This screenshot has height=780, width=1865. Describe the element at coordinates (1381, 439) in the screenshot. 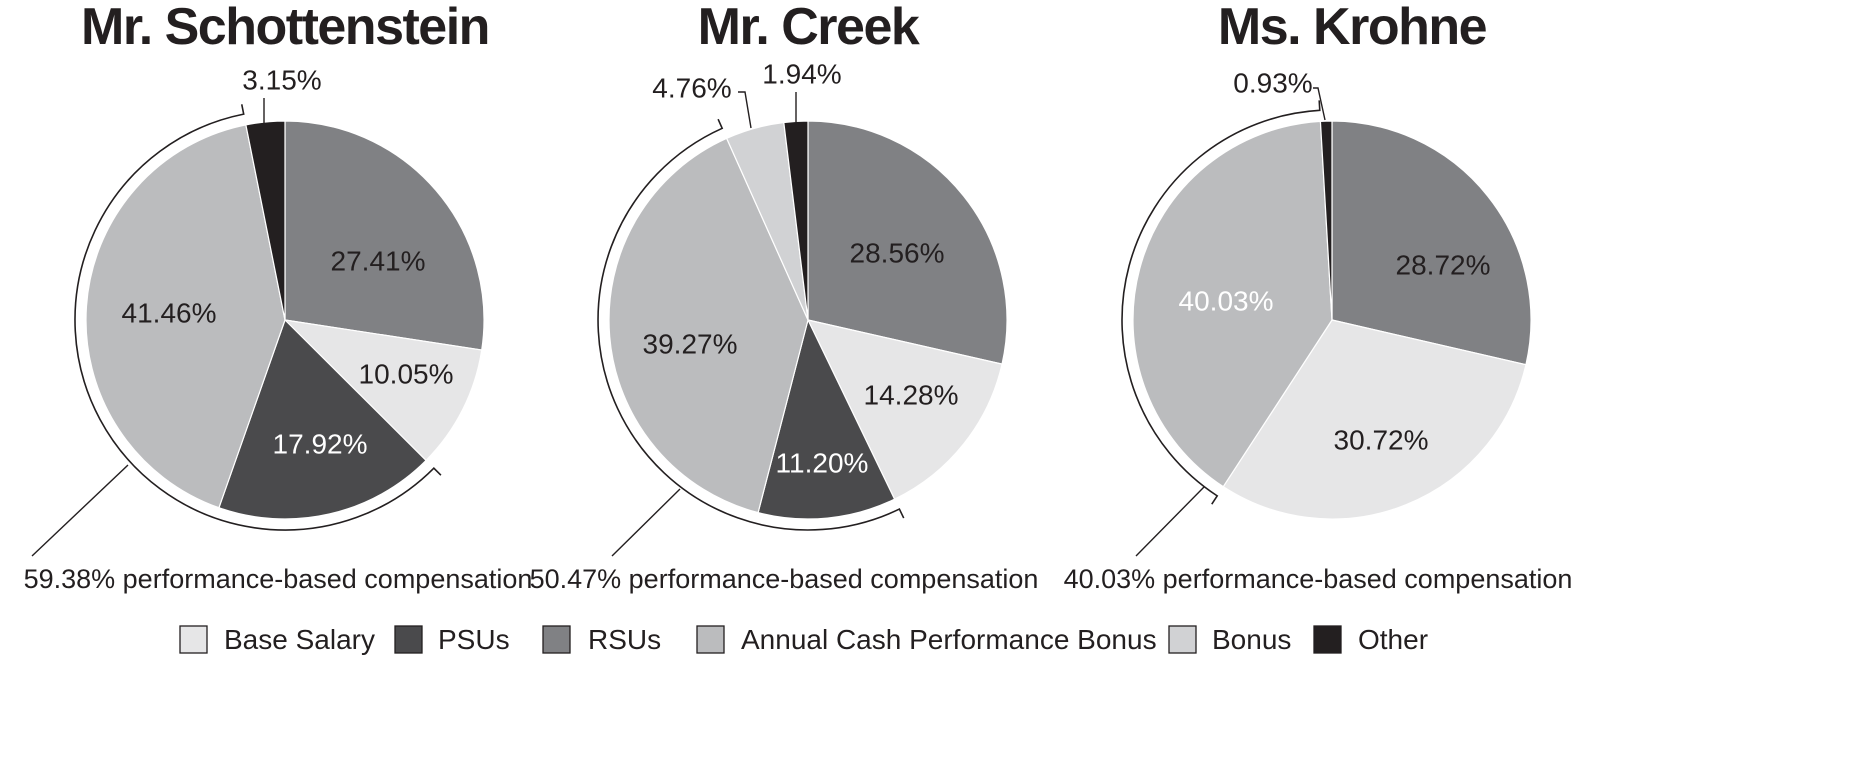

I see `slice-label-base-salary: 30.72%` at that location.